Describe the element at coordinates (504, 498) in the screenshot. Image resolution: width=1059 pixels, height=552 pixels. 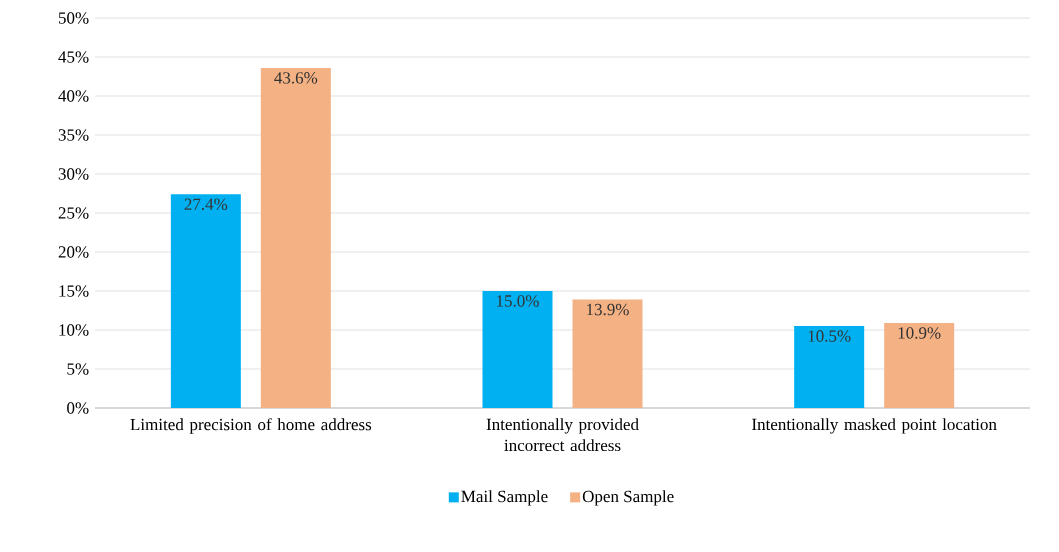
I see `legend-label: Mail Sample` at that location.